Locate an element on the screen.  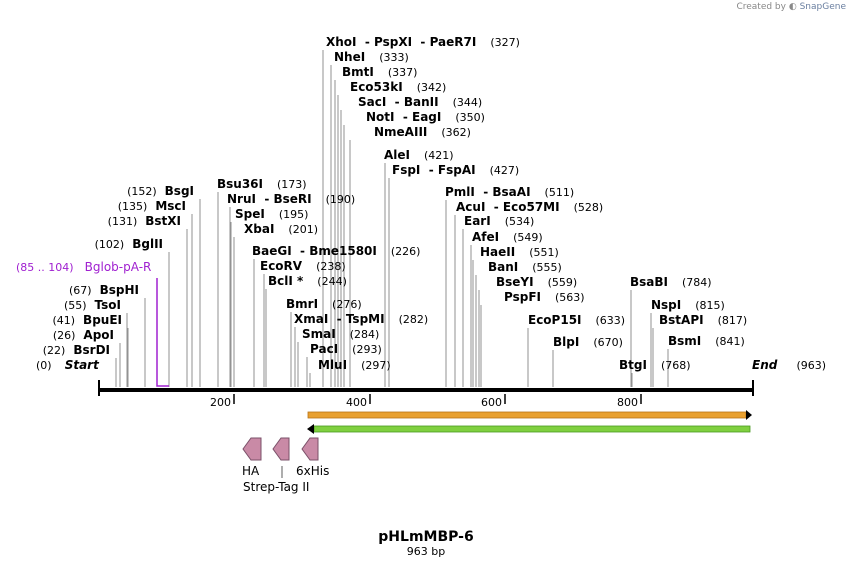
tick-label-200: 200 is located at coordinates (220, 402).